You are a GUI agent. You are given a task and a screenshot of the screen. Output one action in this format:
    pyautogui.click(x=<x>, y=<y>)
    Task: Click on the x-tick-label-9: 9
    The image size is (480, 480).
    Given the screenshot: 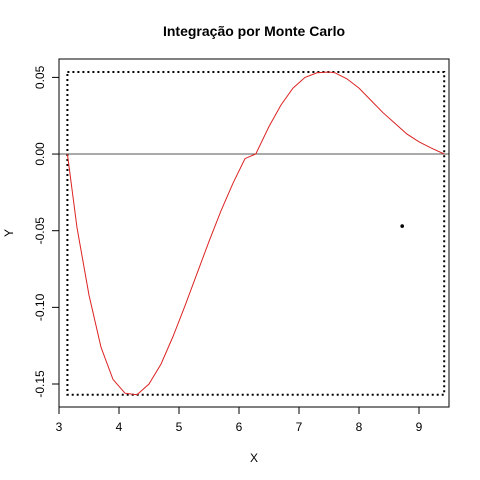 What is the action you would take?
    pyautogui.click(x=419, y=427)
    